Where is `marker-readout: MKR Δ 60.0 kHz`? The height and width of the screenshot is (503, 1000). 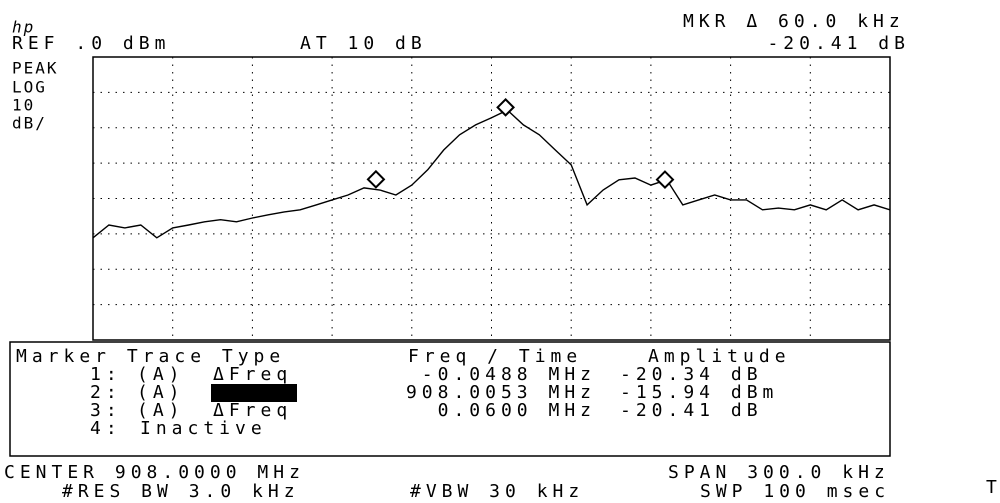 marker-readout: MKR Δ 60.0 kHz is located at coordinates (794, 21).